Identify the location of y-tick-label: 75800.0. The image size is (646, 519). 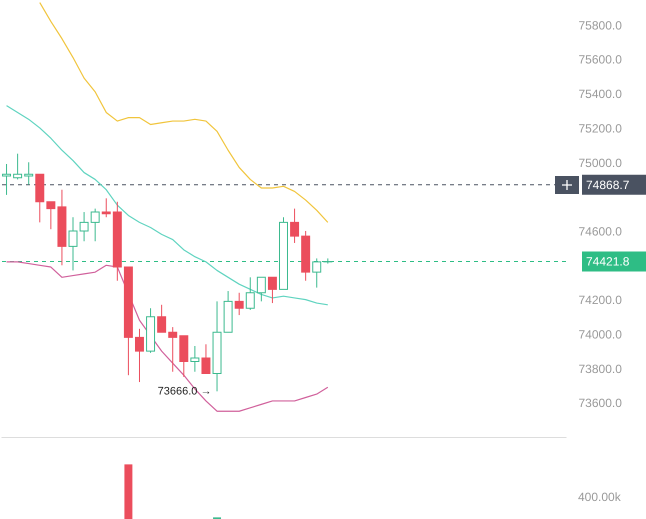
(600, 25).